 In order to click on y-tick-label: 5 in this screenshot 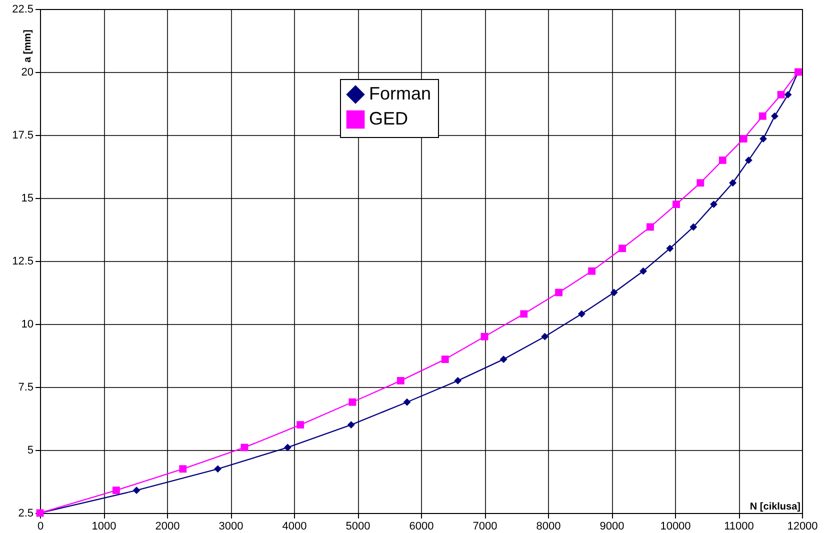, I will do `click(30, 450)`.